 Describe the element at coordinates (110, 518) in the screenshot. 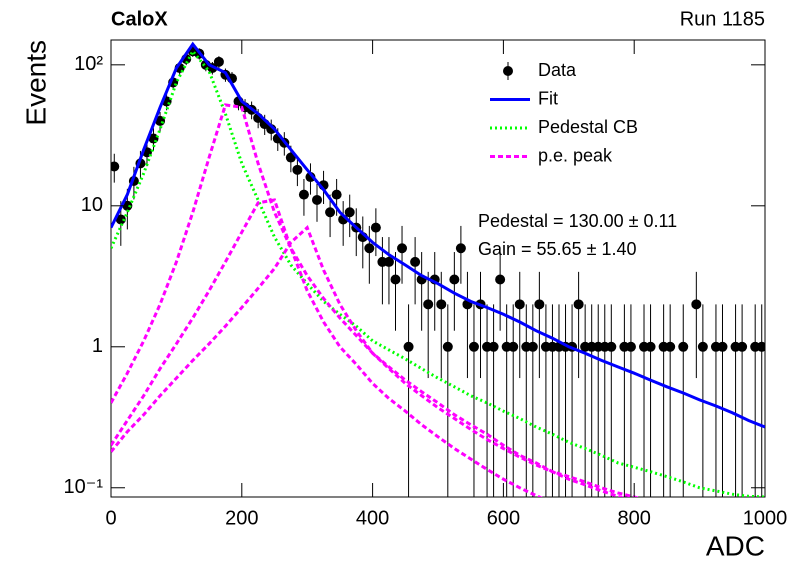

I see `x-tick-label: 0` at that location.